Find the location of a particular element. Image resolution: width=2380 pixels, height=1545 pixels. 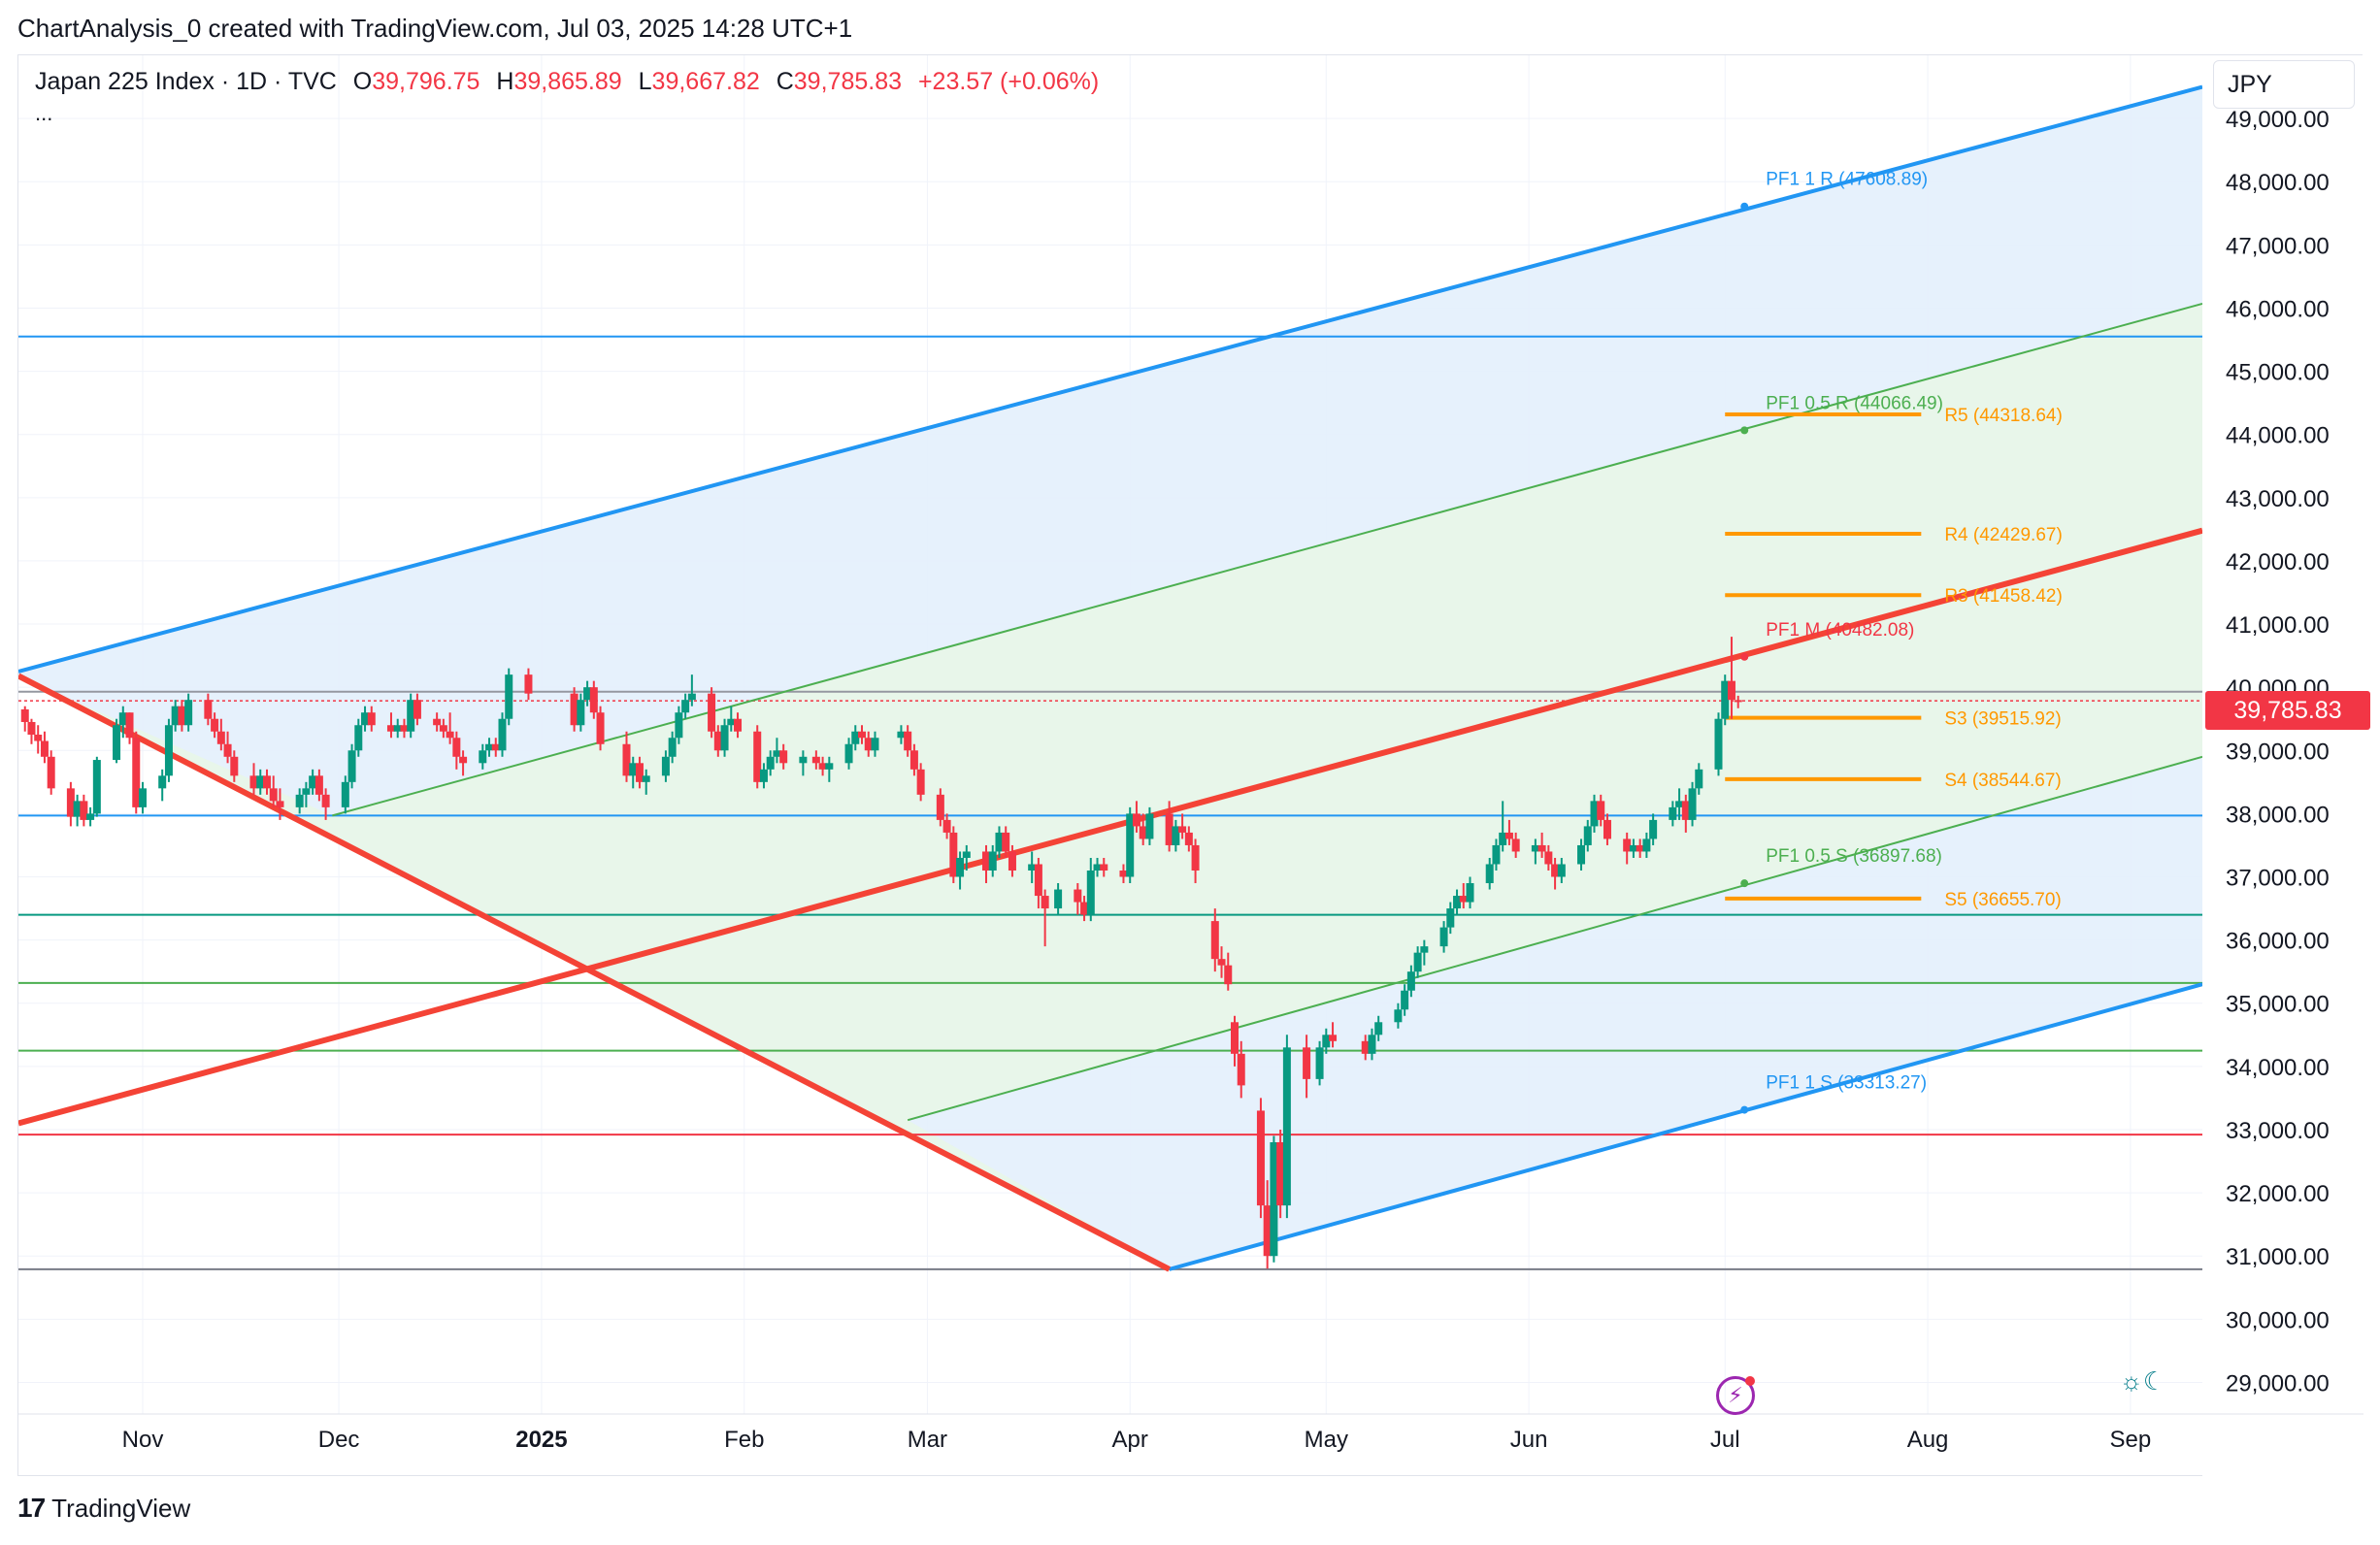

brand-footer: 17 TradingView is located at coordinates (103, 1508).